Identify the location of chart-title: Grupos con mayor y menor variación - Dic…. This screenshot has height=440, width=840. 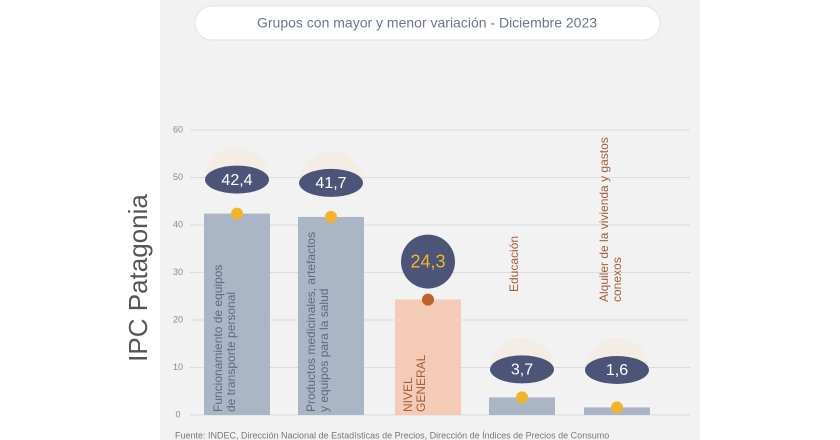
(427, 23).